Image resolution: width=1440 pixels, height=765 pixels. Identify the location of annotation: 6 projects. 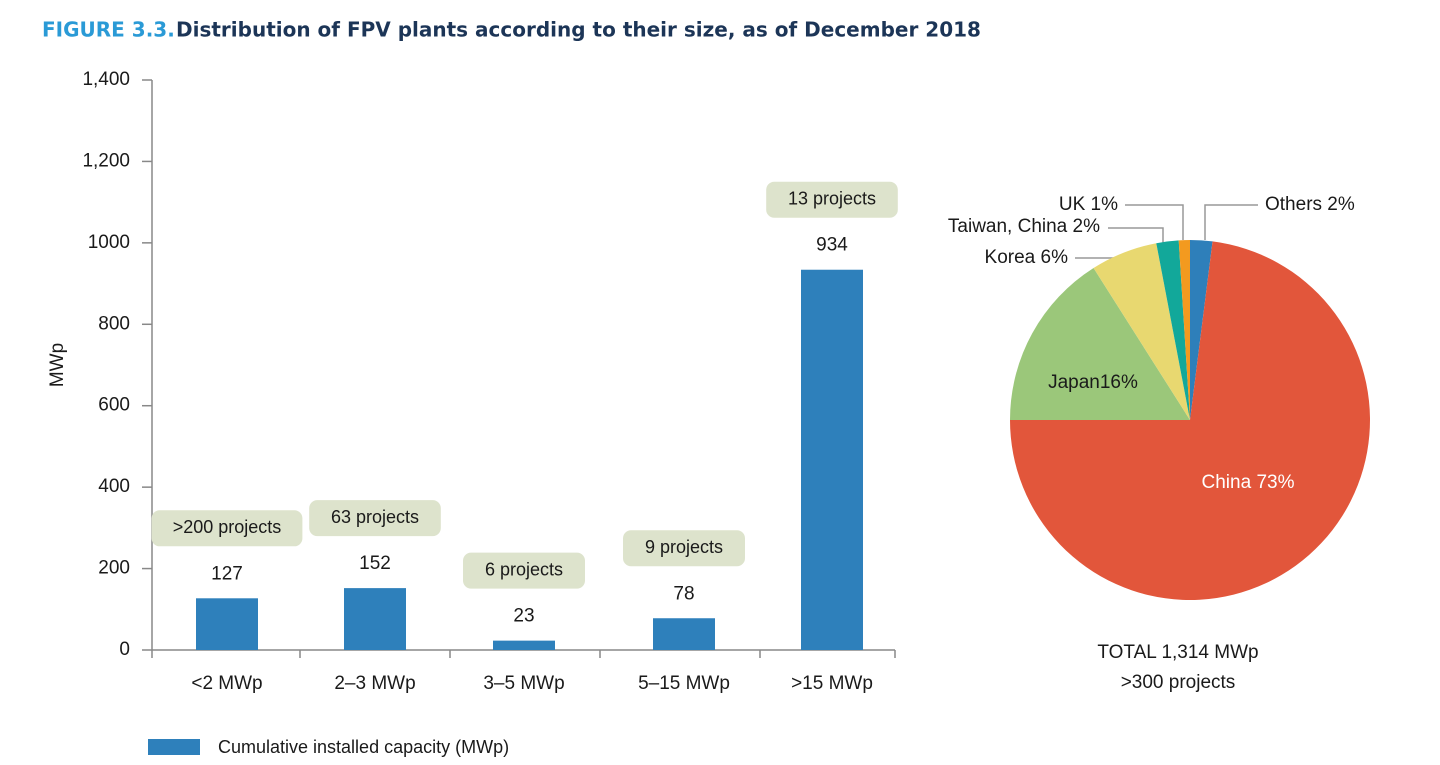
(524, 569).